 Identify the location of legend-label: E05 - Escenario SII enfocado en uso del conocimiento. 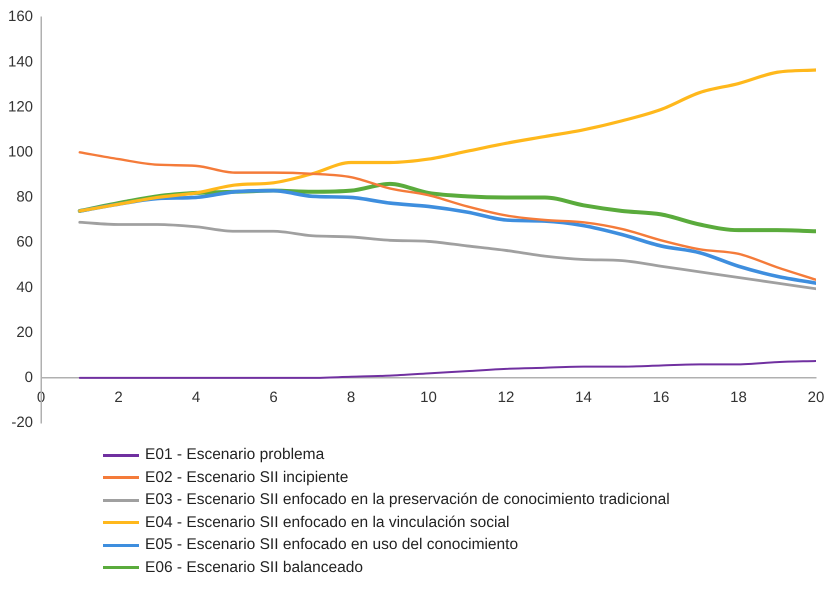
(331, 545).